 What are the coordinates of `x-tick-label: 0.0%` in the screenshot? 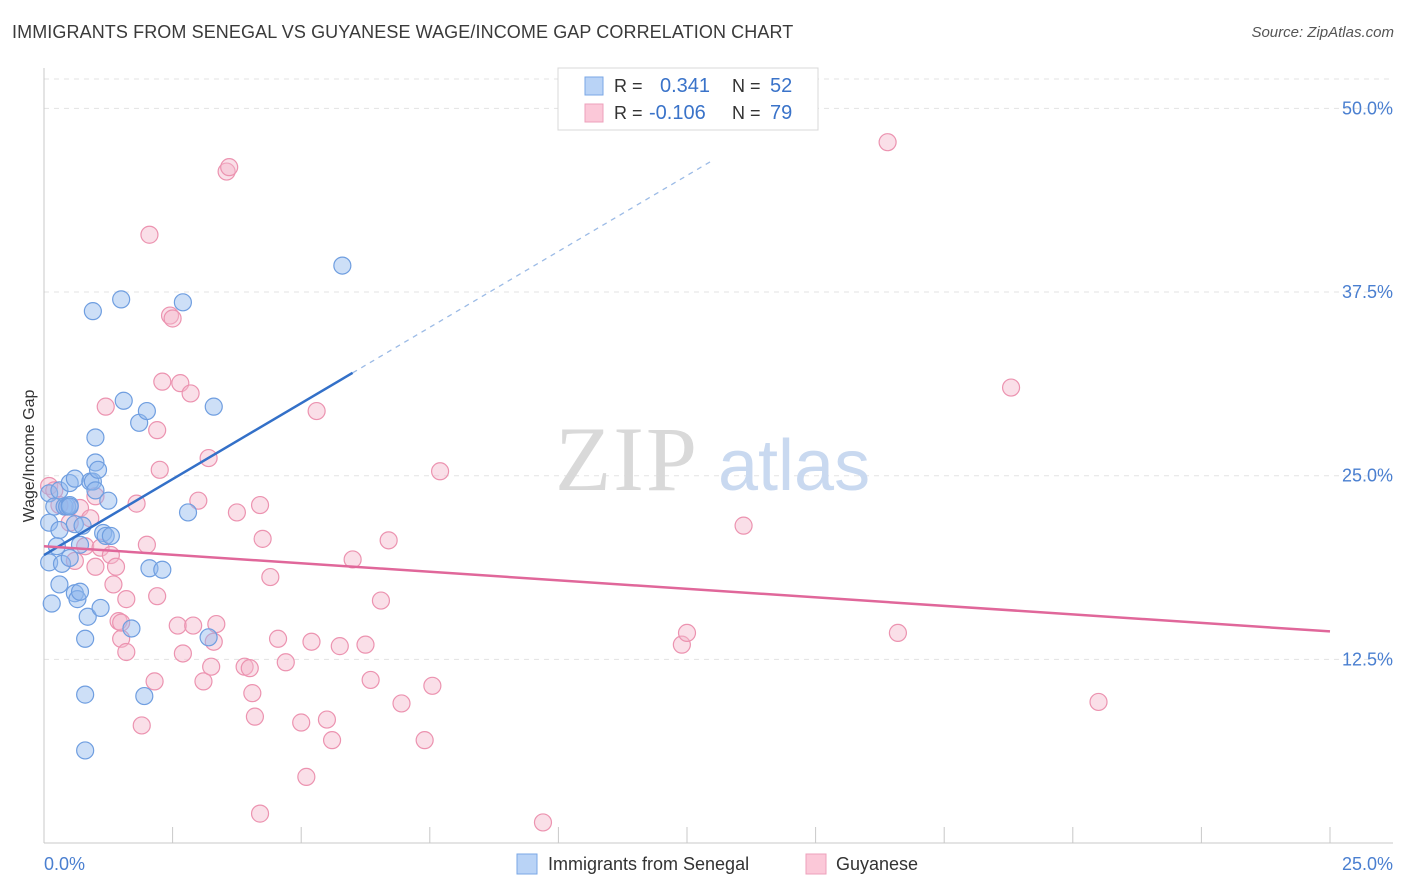 It's located at (64, 864).